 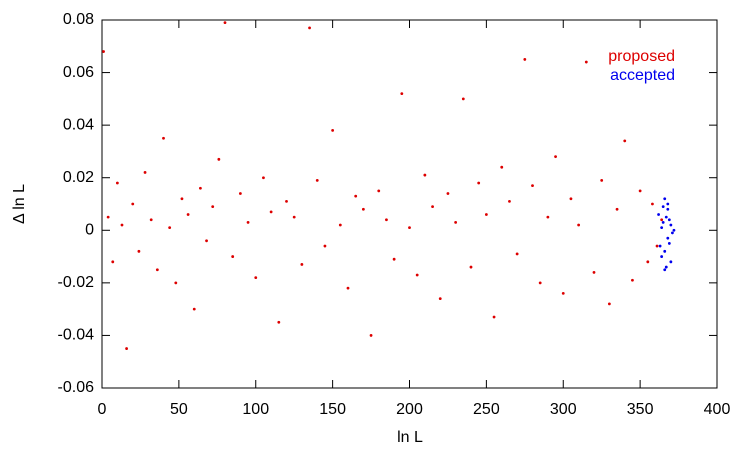 I want to click on y-tick-label: 0.02, so click(x=78, y=177).